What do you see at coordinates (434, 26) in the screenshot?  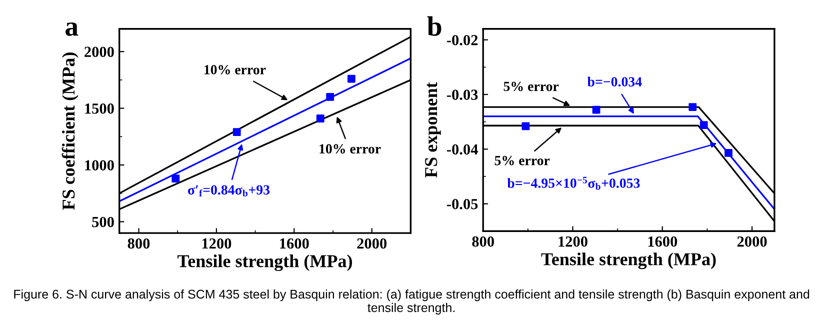 I see `text: b` at bounding box center [434, 26].